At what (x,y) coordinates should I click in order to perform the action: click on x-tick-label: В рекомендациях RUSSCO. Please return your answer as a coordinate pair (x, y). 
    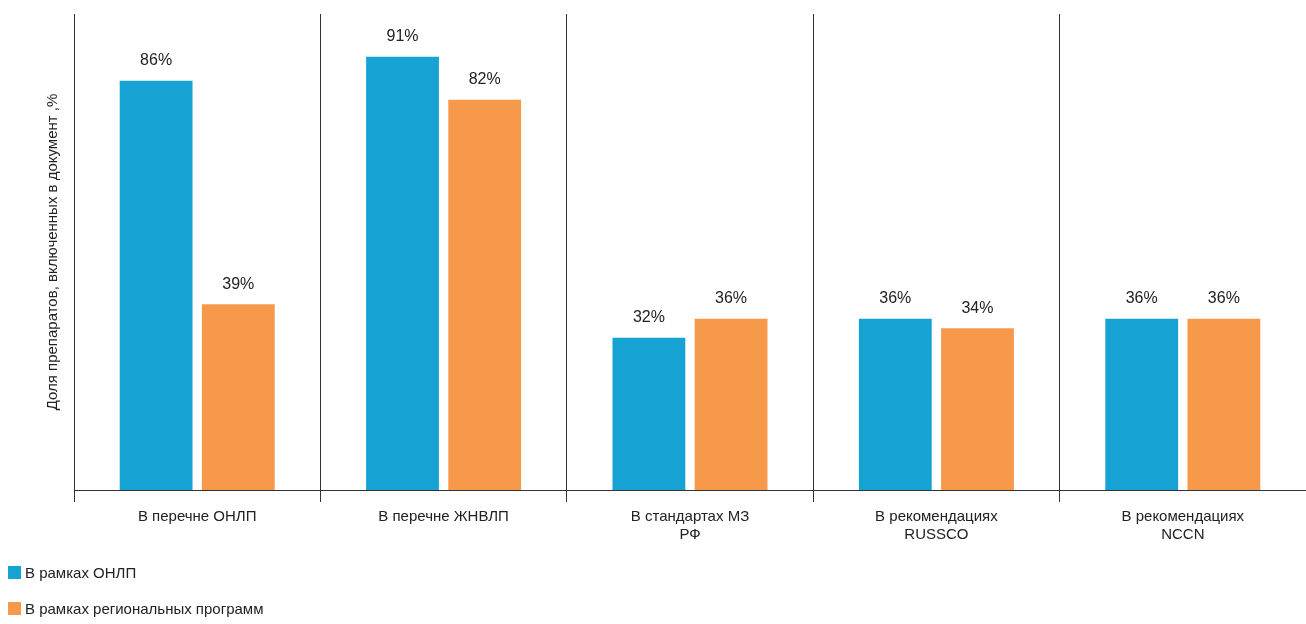
    Looking at the image, I should click on (937, 525).